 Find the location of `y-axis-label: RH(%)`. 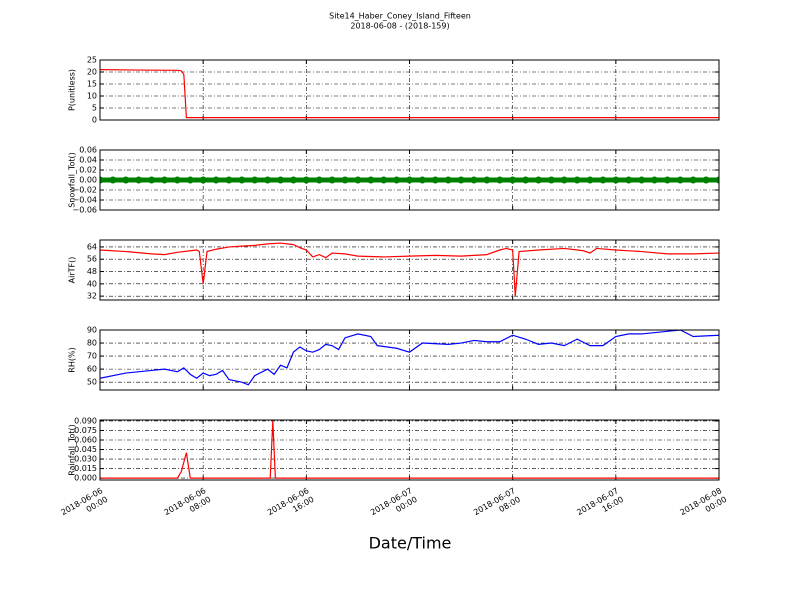

y-axis-label: RH(%) is located at coordinates (72, 359).